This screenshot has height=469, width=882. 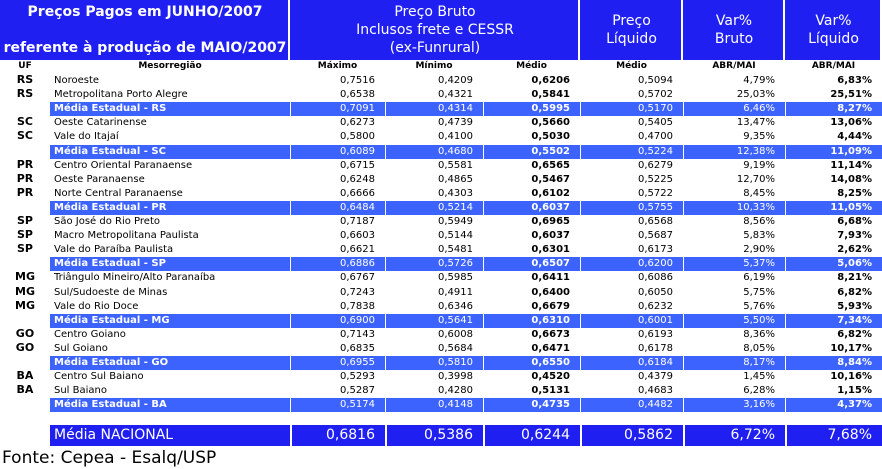 I want to click on value-cell: 11,05%, so click(x=833, y=207).